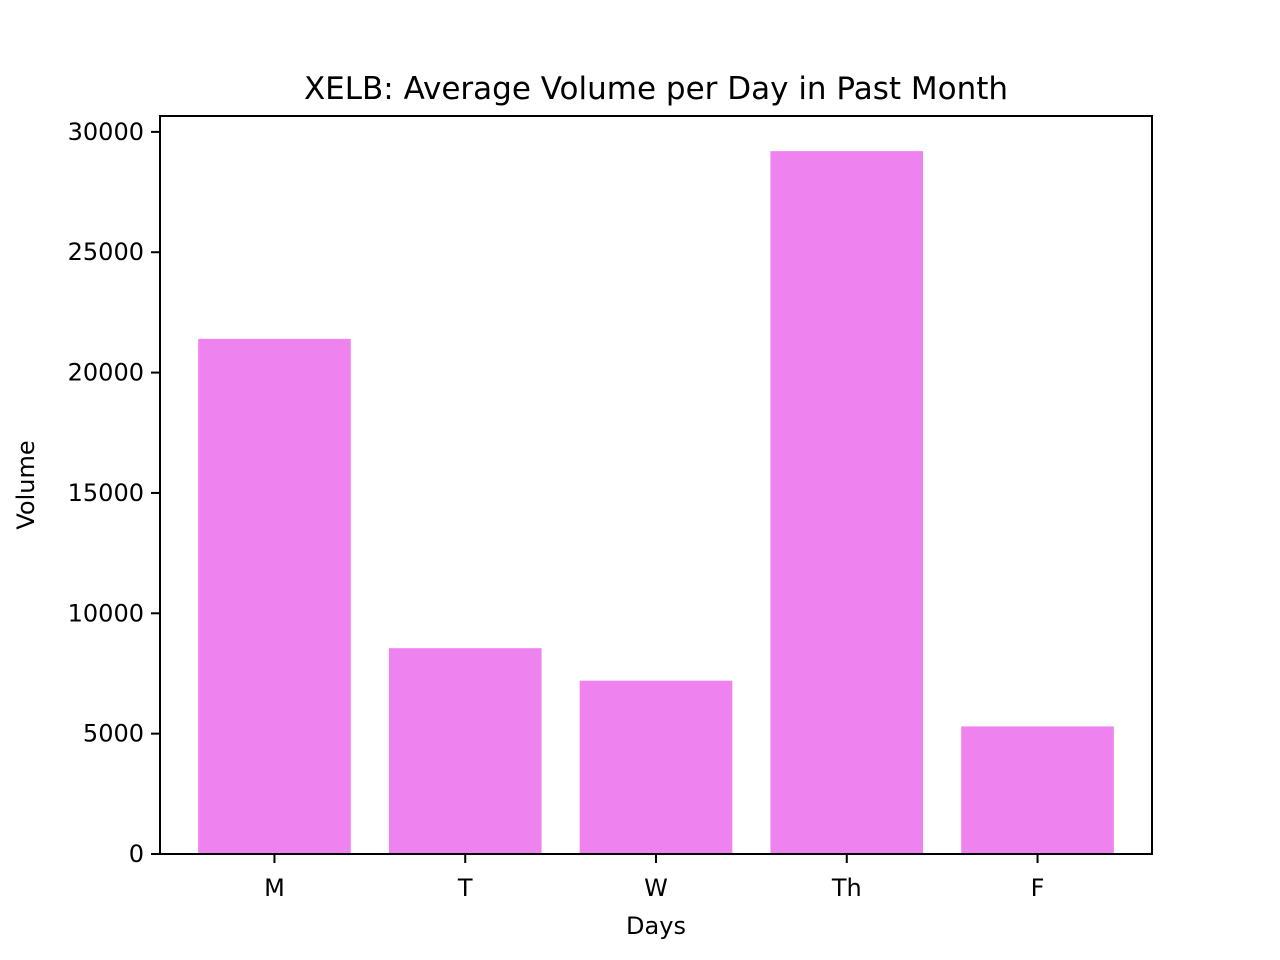 This screenshot has width=1280, height=960. Describe the element at coordinates (106, 613) in the screenshot. I see `y-tick-label-10000: 10000` at that location.